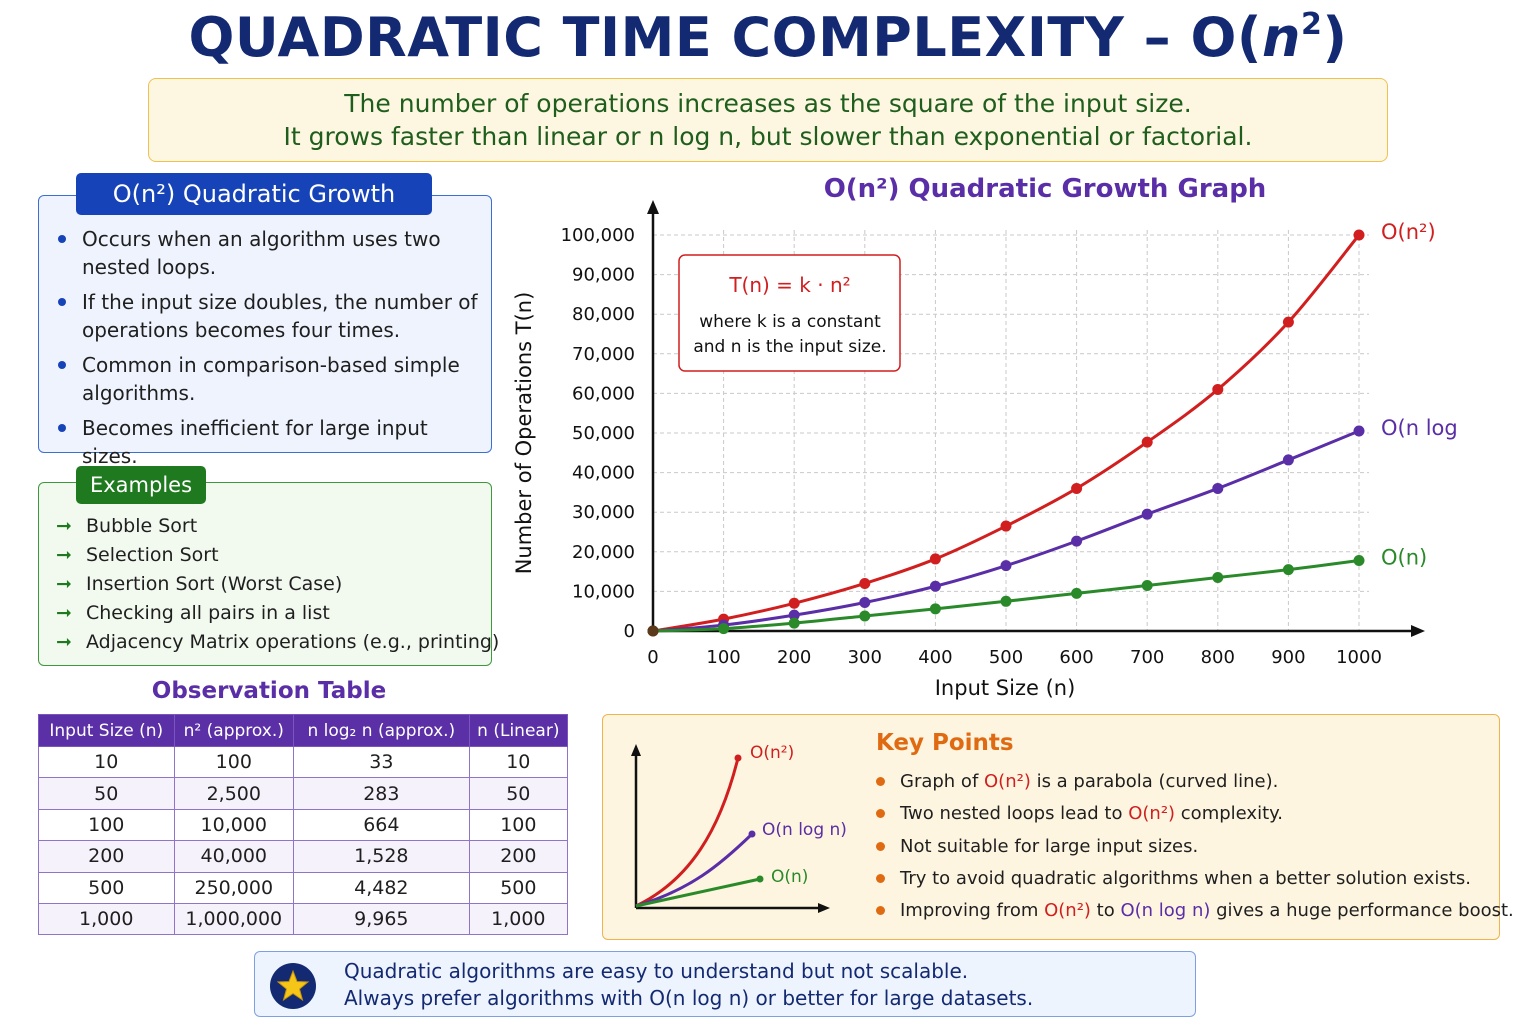  What do you see at coordinates (972, 911) in the screenshot?
I see `key-point-text: Improving from` at bounding box center [972, 911].